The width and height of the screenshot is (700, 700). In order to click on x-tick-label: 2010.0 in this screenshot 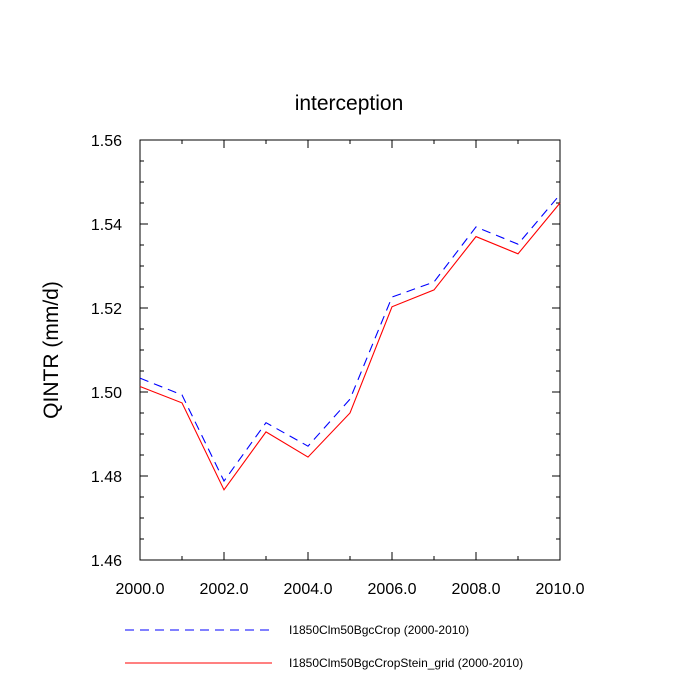, I will do `click(560, 589)`.